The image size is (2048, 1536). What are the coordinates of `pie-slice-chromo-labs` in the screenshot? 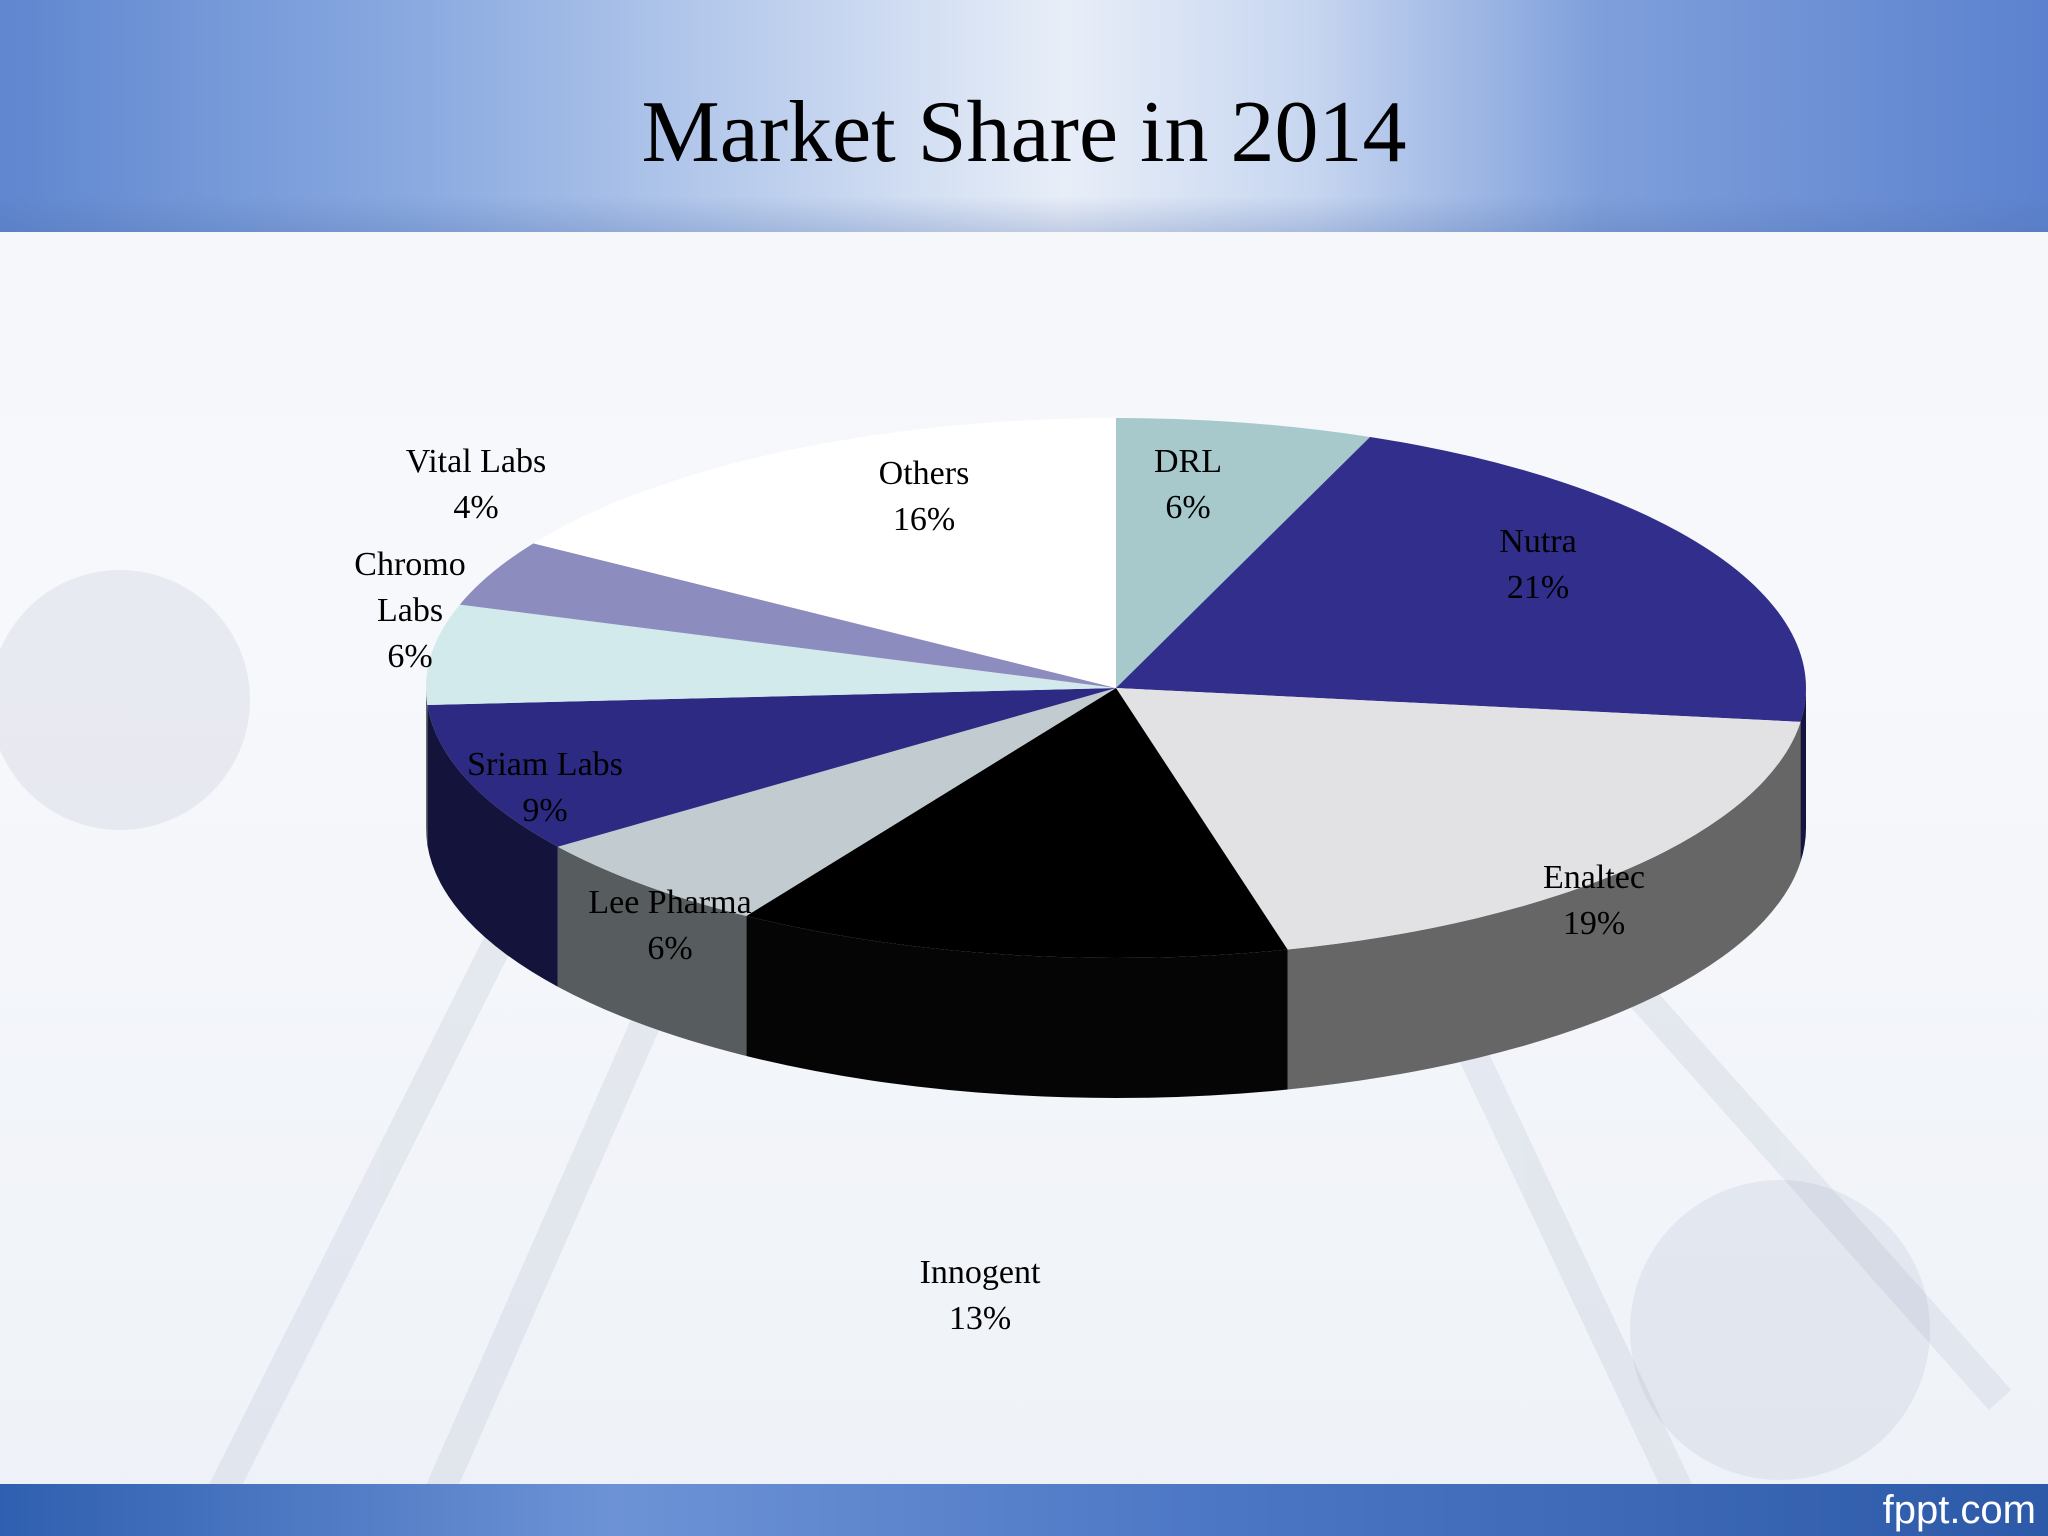 It's located at (771, 654).